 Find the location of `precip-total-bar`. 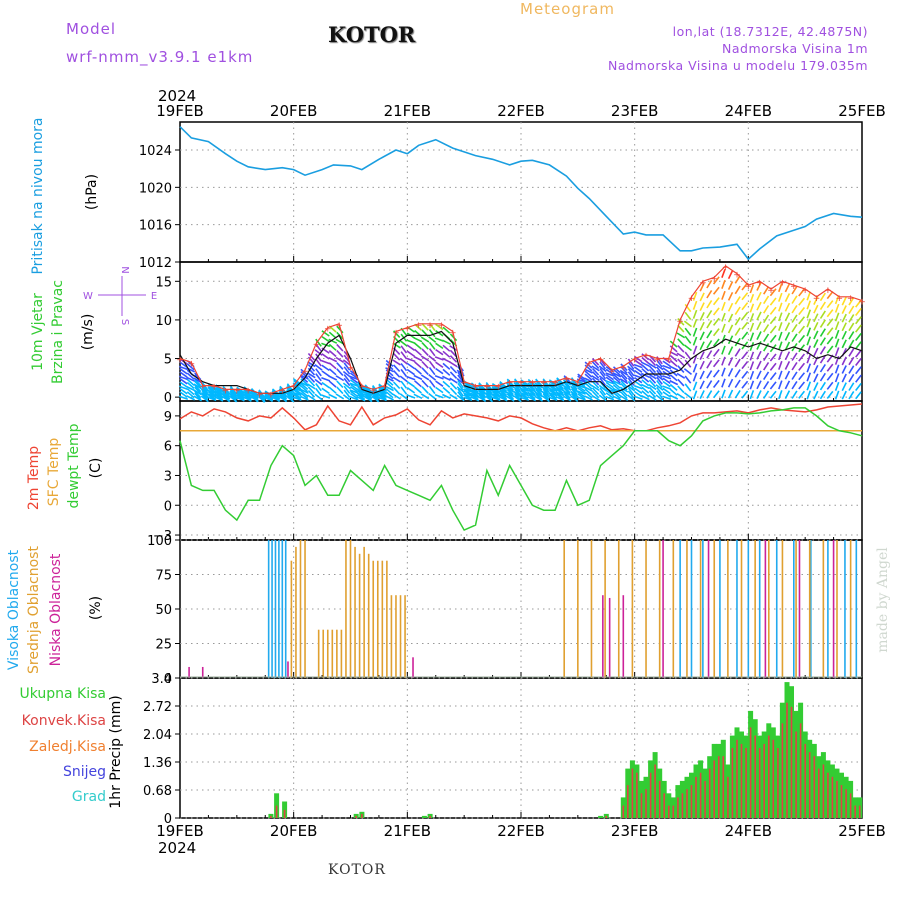

precip-total-bar is located at coordinates (285, 809).